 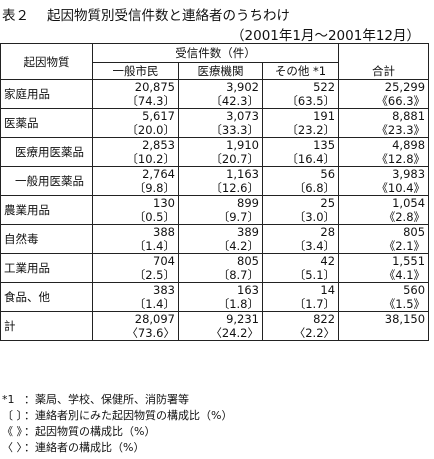 I want to click on footnote-text: ：薬局、学校、保健所、消防署等, so click(x=106, y=399).